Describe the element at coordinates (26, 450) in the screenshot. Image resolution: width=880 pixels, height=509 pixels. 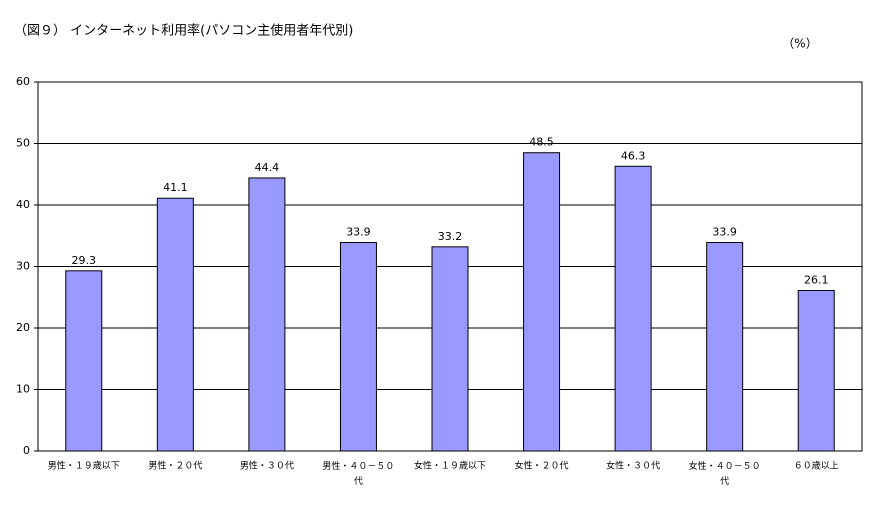
I see `y-tick-label: 0` at that location.